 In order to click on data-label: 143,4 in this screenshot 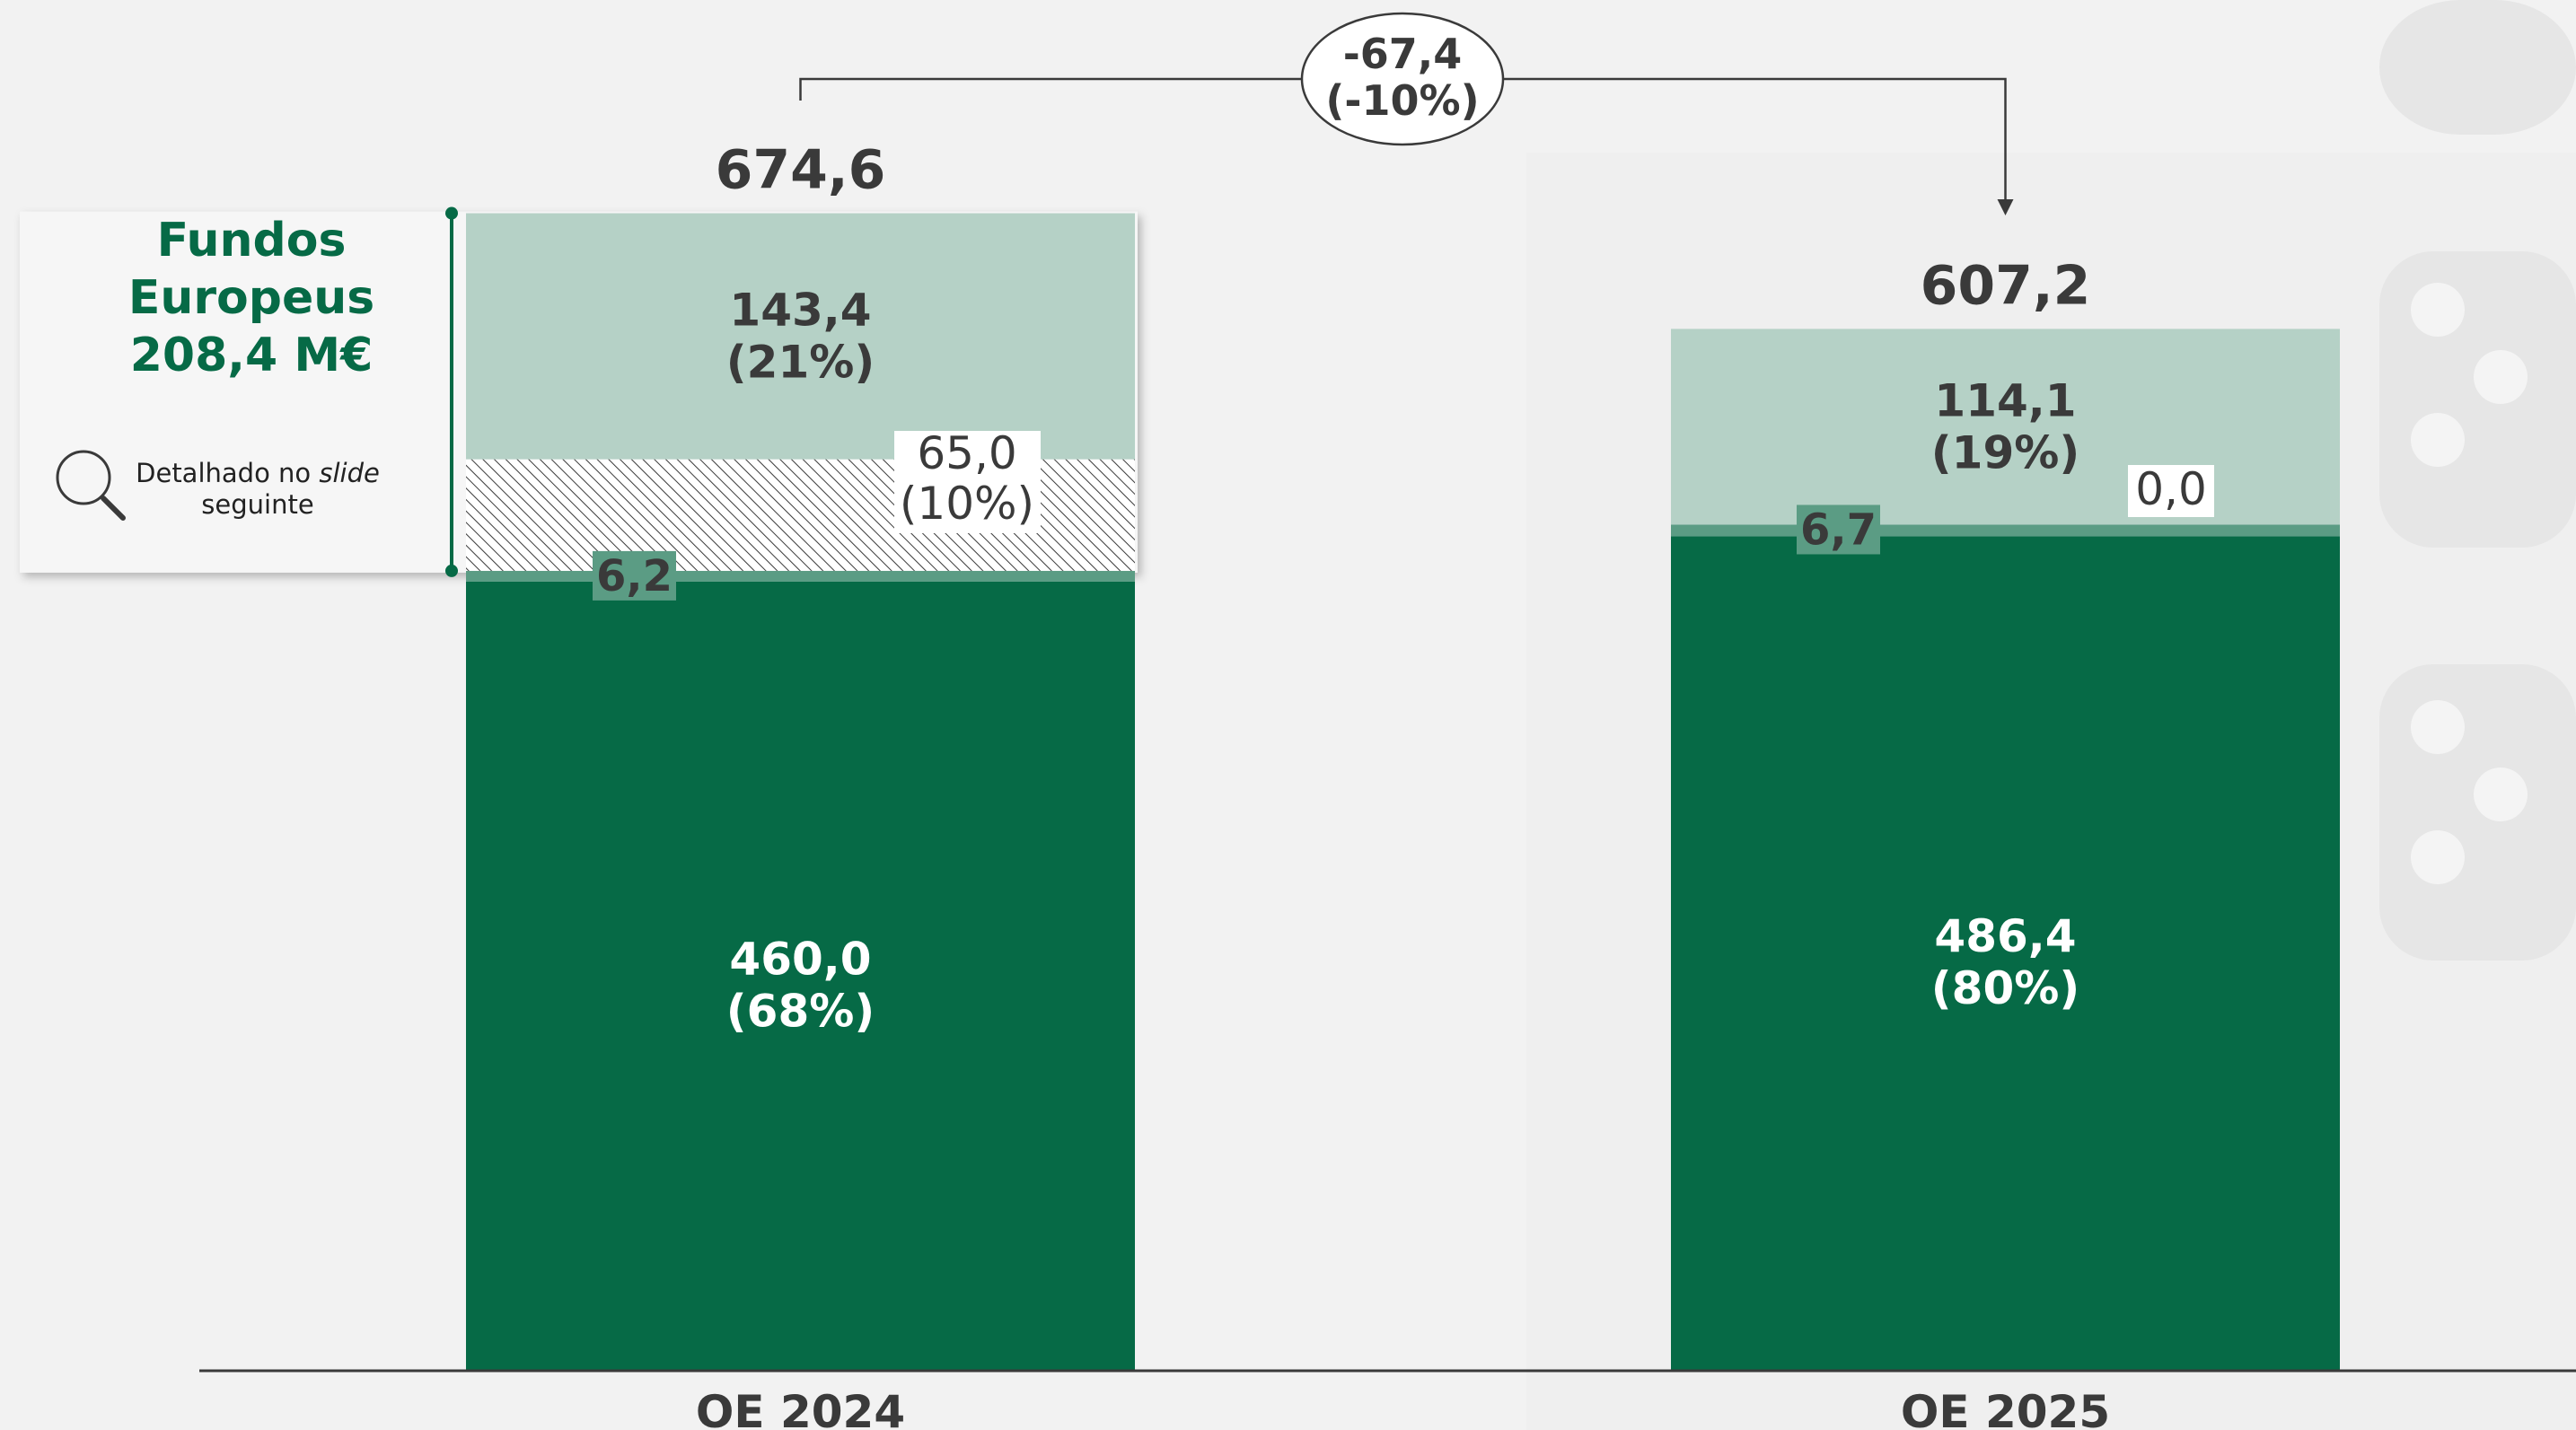, I will do `click(800, 311)`.